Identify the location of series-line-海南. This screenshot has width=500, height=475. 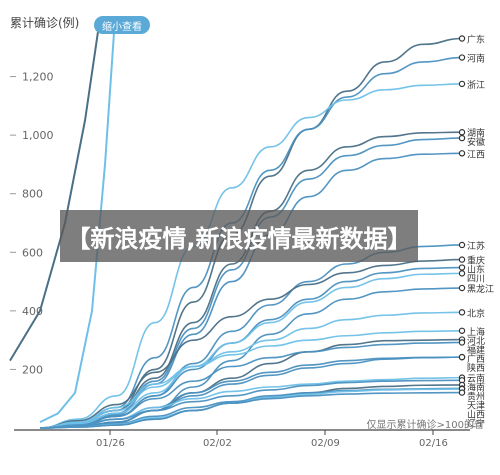
(251, 404).